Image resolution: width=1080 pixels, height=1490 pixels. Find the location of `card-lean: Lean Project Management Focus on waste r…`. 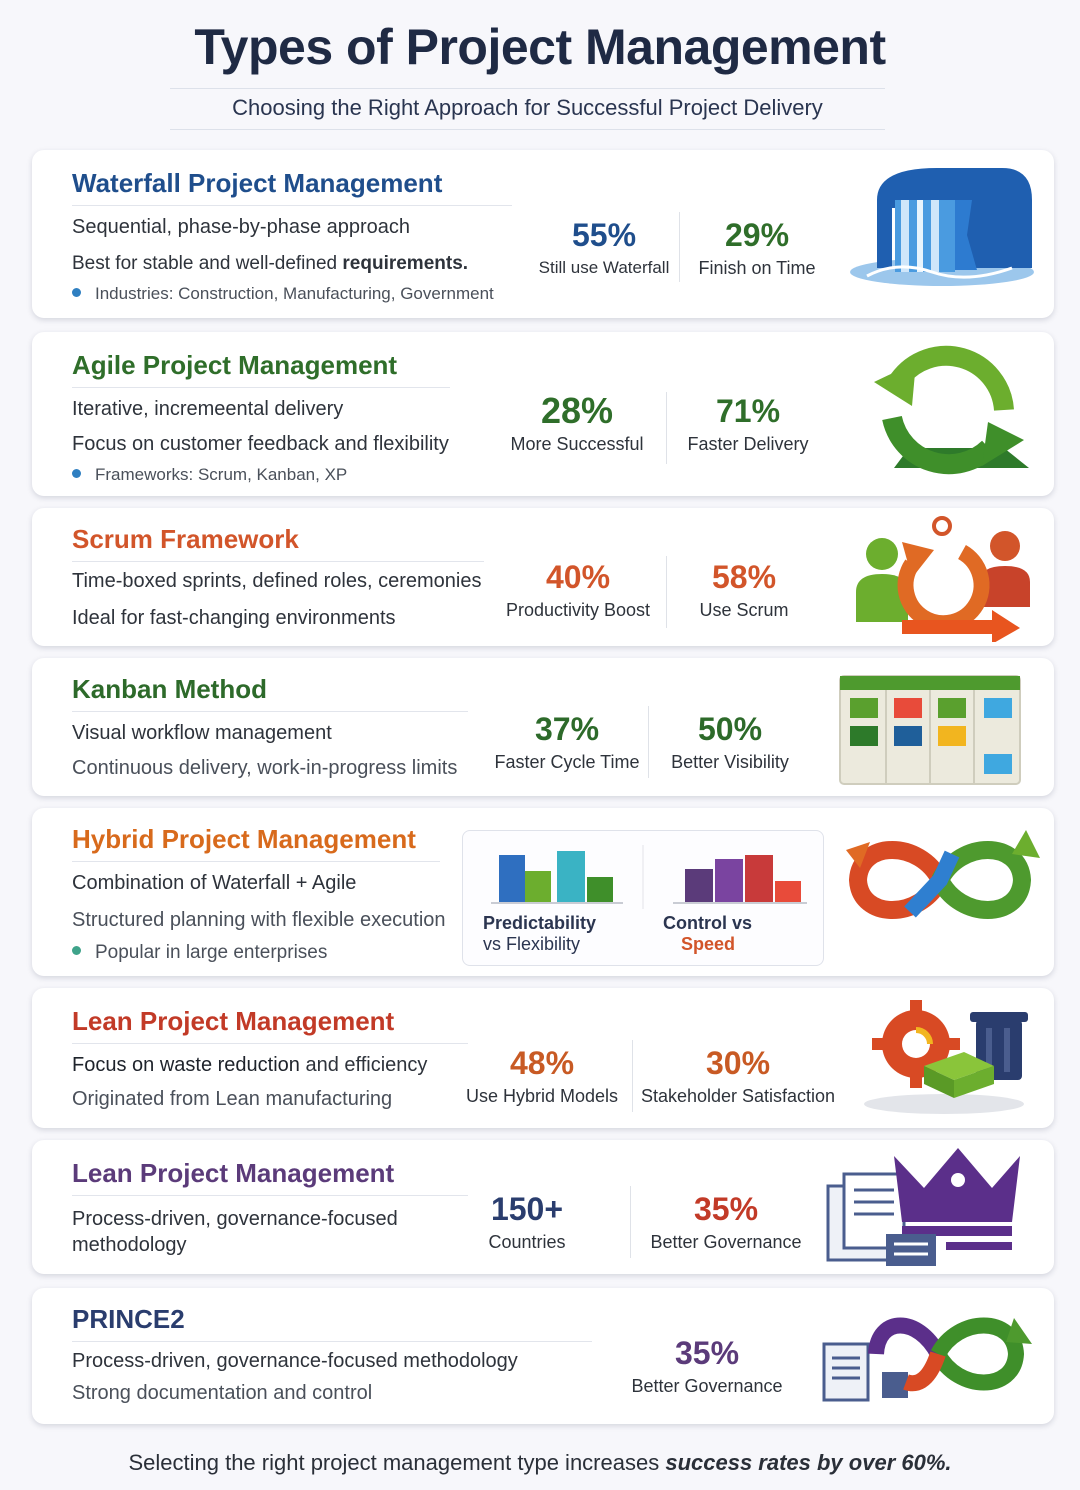

card-lean: Lean Project Management Focus on waste r… is located at coordinates (543, 1058).